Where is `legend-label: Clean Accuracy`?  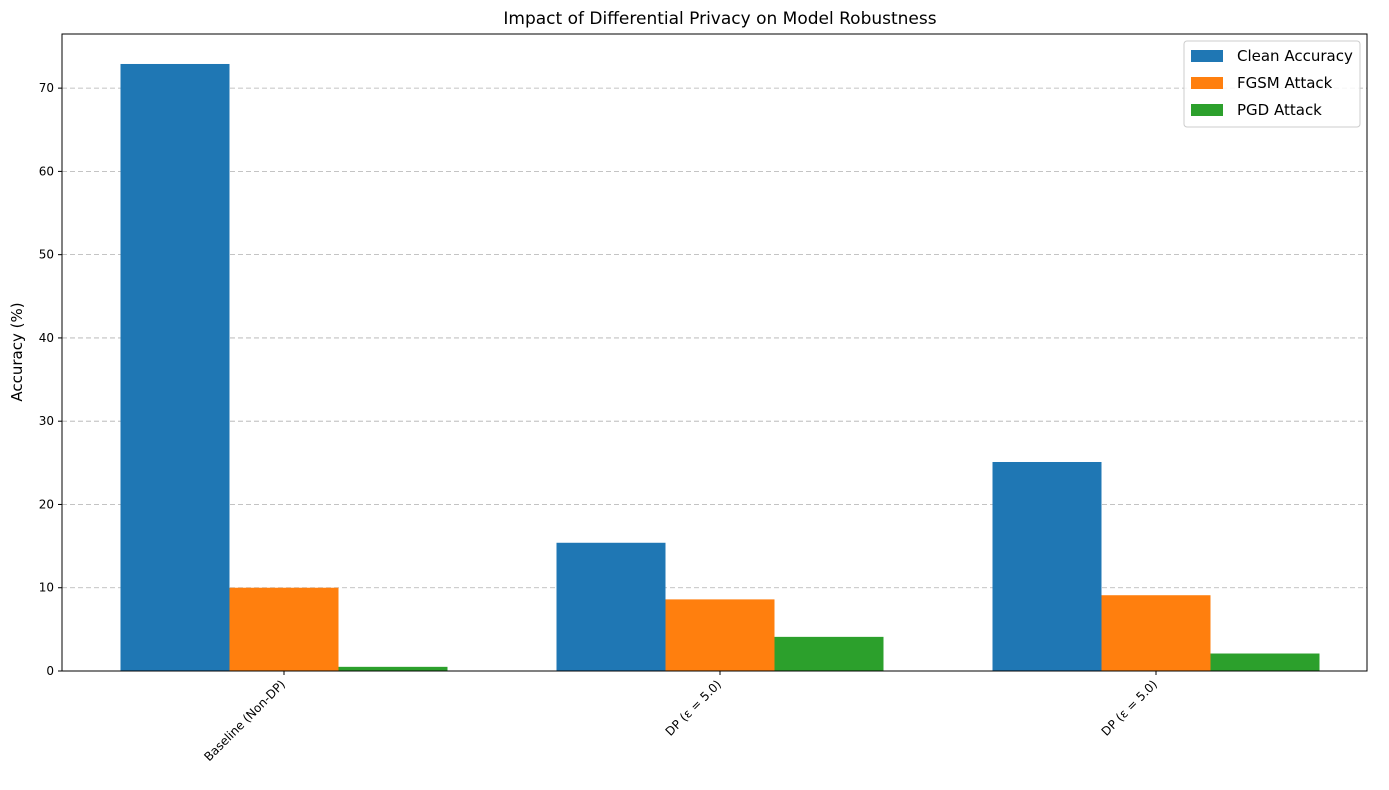 legend-label: Clean Accuracy is located at coordinates (1295, 56).